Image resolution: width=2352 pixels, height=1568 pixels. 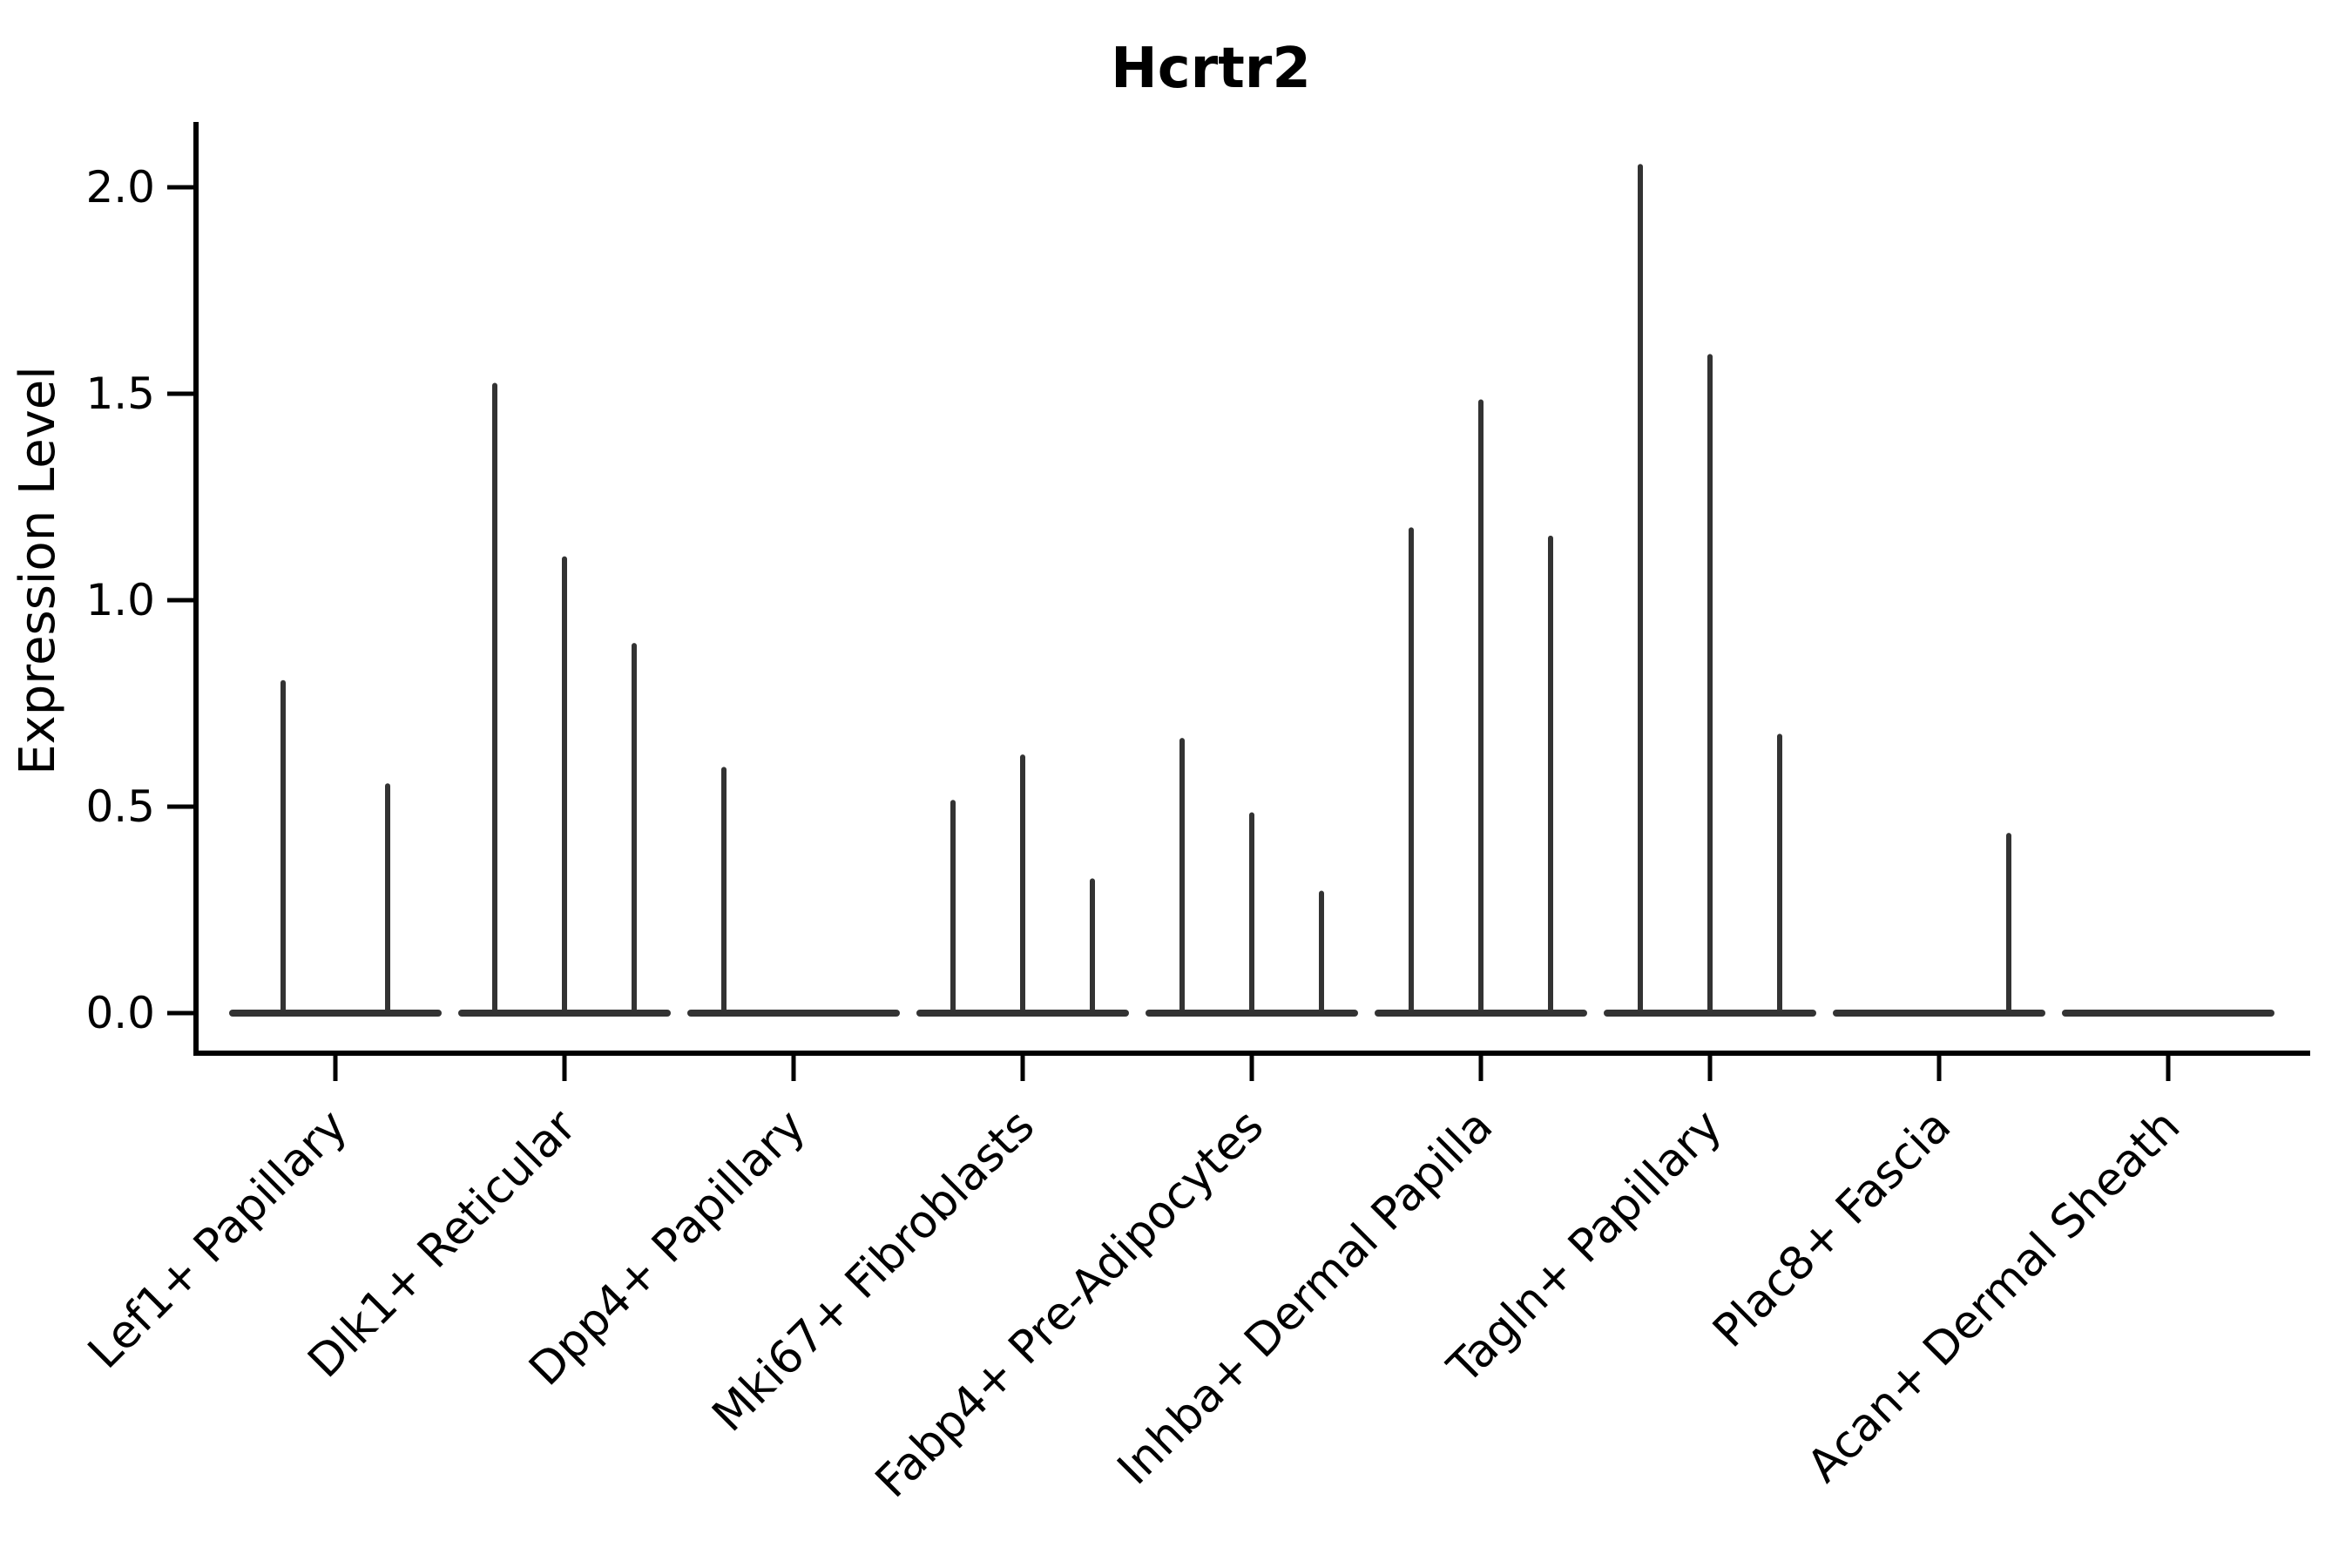 What do you see at coordinates (120, 188) in the screenshot?
I see `y-tick-label: 2.0` at bounding box center [120, 188].